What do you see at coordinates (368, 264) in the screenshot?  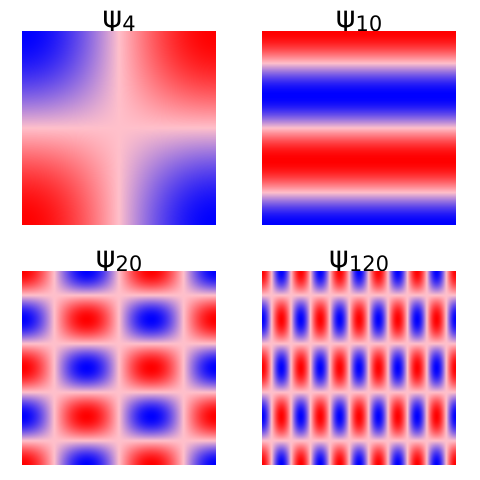 I see `psi-subscript: 120` at bounding box center [368, 264].